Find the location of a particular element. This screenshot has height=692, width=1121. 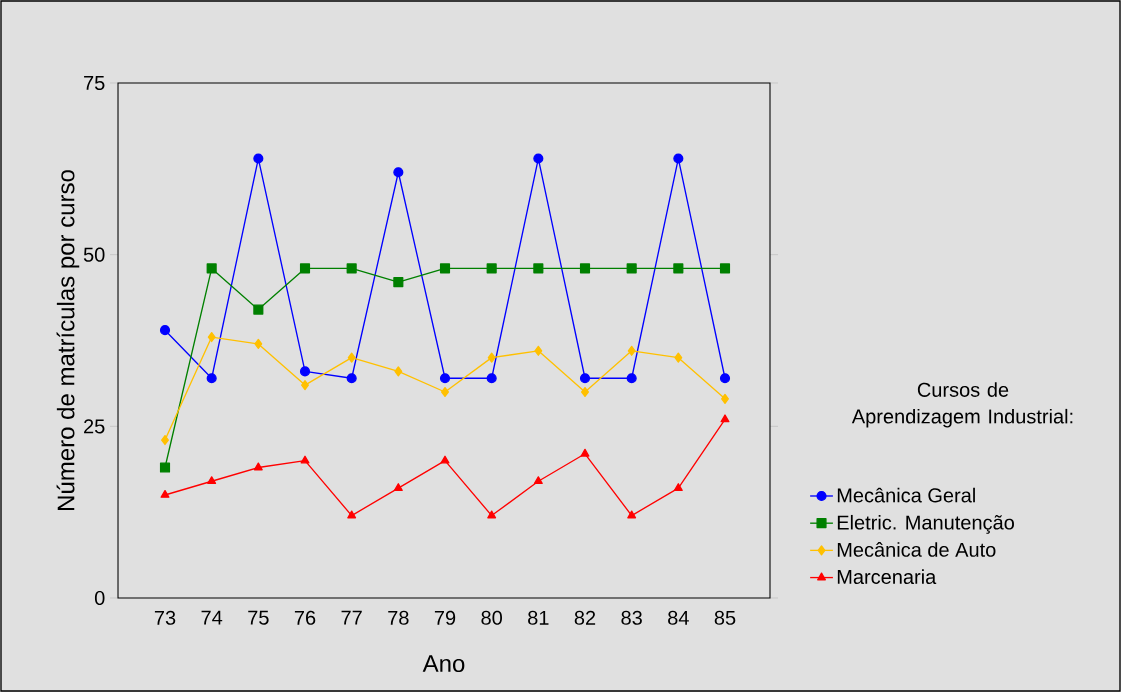

x-tick-label: 80 is located at coordinates (491, 617).